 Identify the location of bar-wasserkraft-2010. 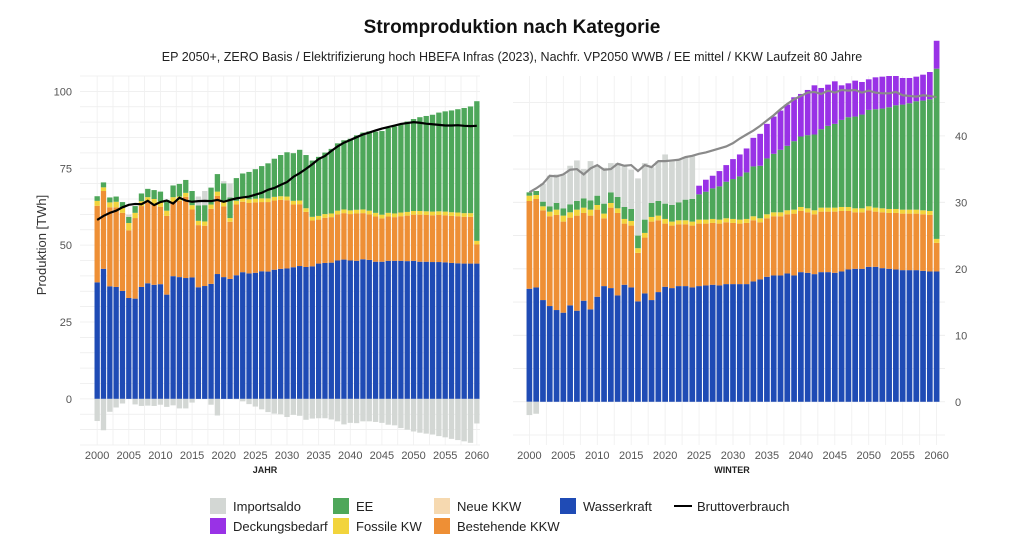
(597, 349).